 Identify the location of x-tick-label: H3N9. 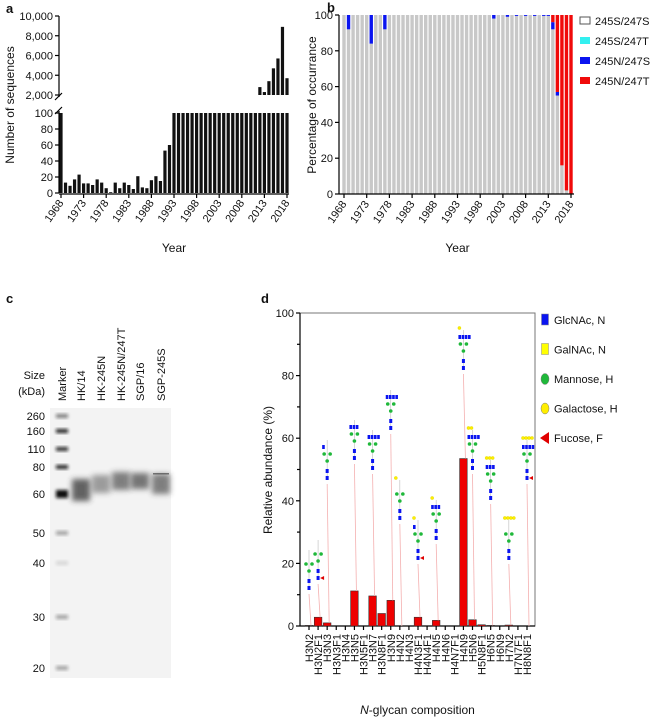
(392, 648).